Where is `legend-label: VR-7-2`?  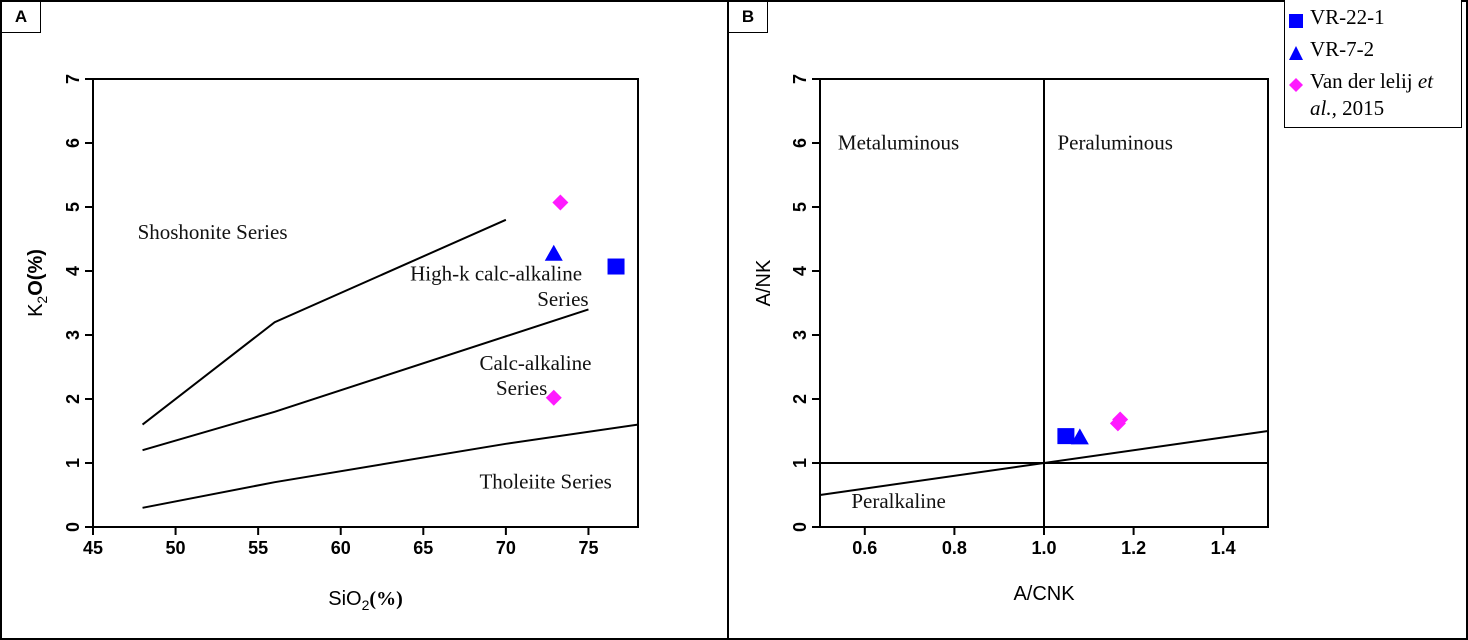 legend-label: VR-7-2 is located at coordinates (1342, 49).